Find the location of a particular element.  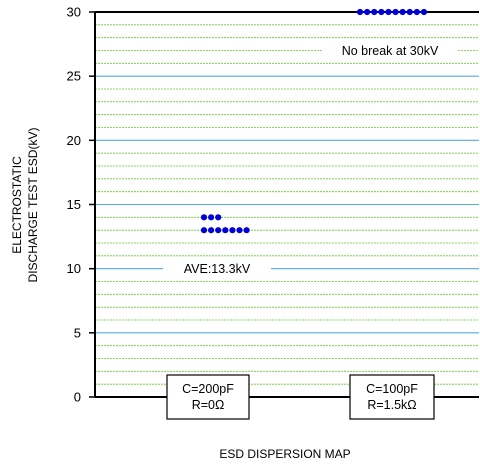

category-label-line: R=0Ω is located at coordinates (208, 405).